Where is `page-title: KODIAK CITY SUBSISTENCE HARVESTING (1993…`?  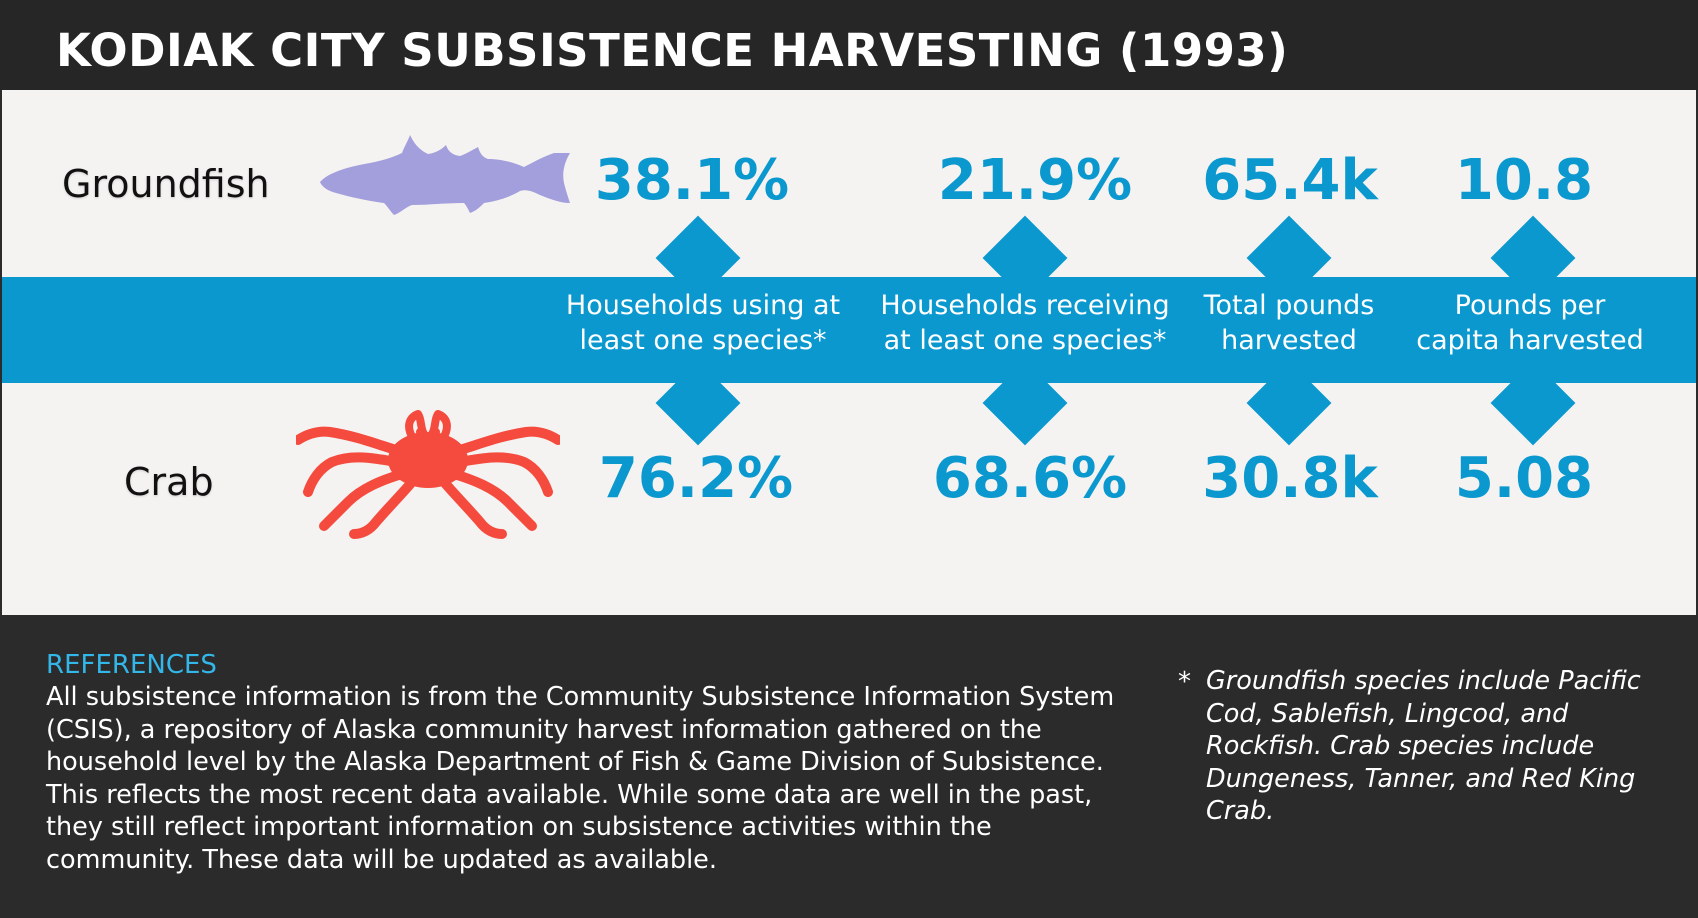 page-title: KODIAK CITY SUBSISTENCE HARVESTING (1993… is located at coordinates (672, 50).